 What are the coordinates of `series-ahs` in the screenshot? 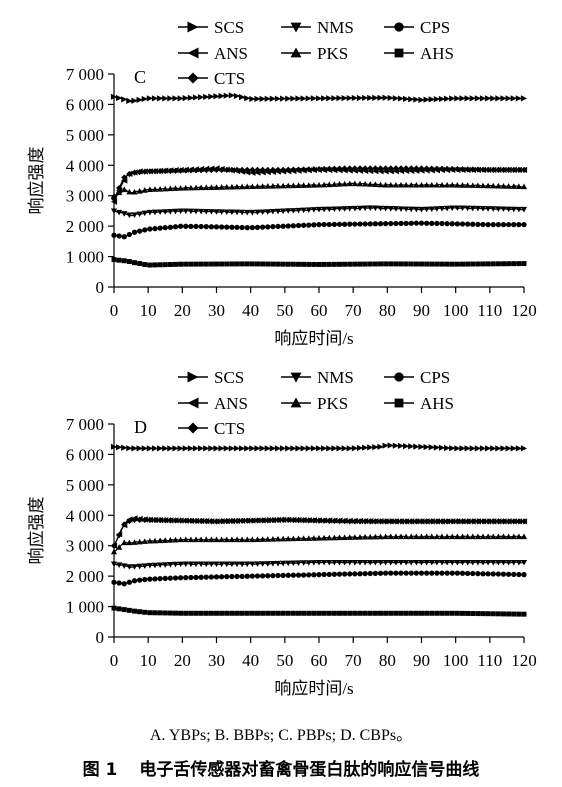 It's located at (319, 611).